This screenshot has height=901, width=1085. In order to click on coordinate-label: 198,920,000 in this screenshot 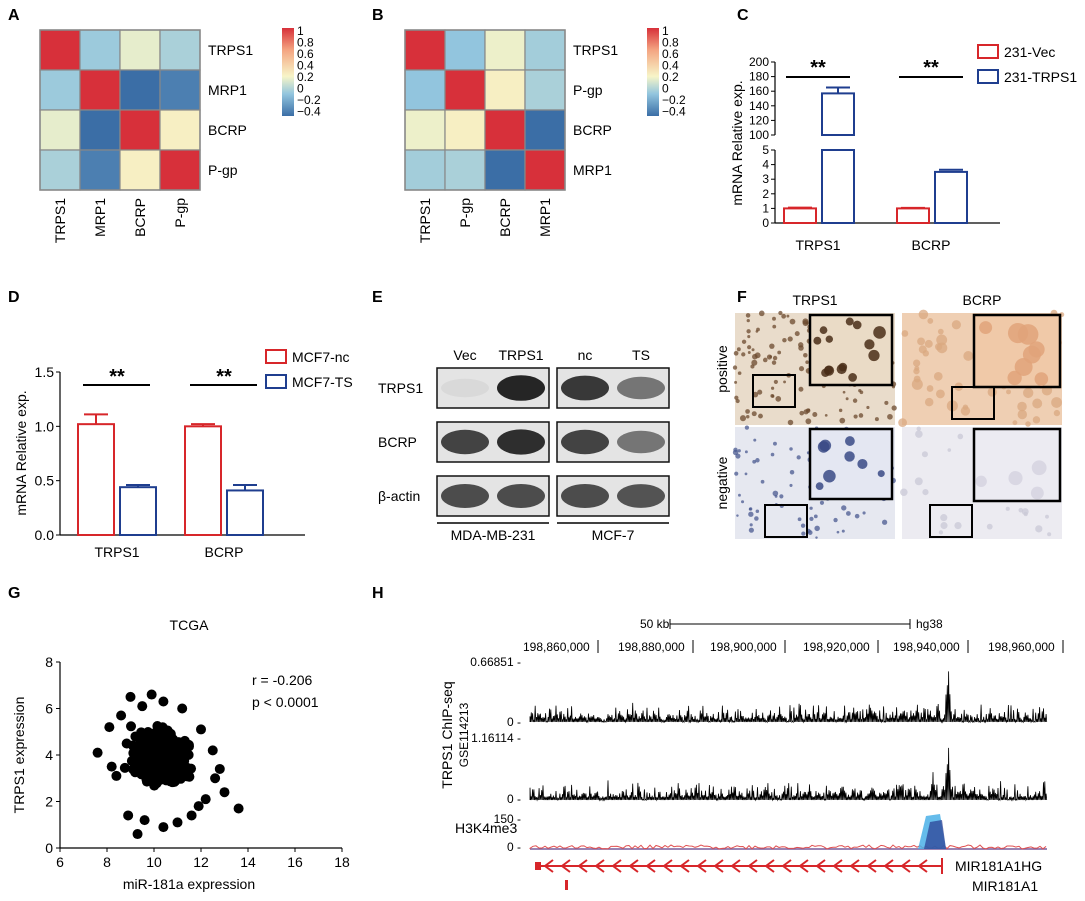, I will do `click(836, 647)`.